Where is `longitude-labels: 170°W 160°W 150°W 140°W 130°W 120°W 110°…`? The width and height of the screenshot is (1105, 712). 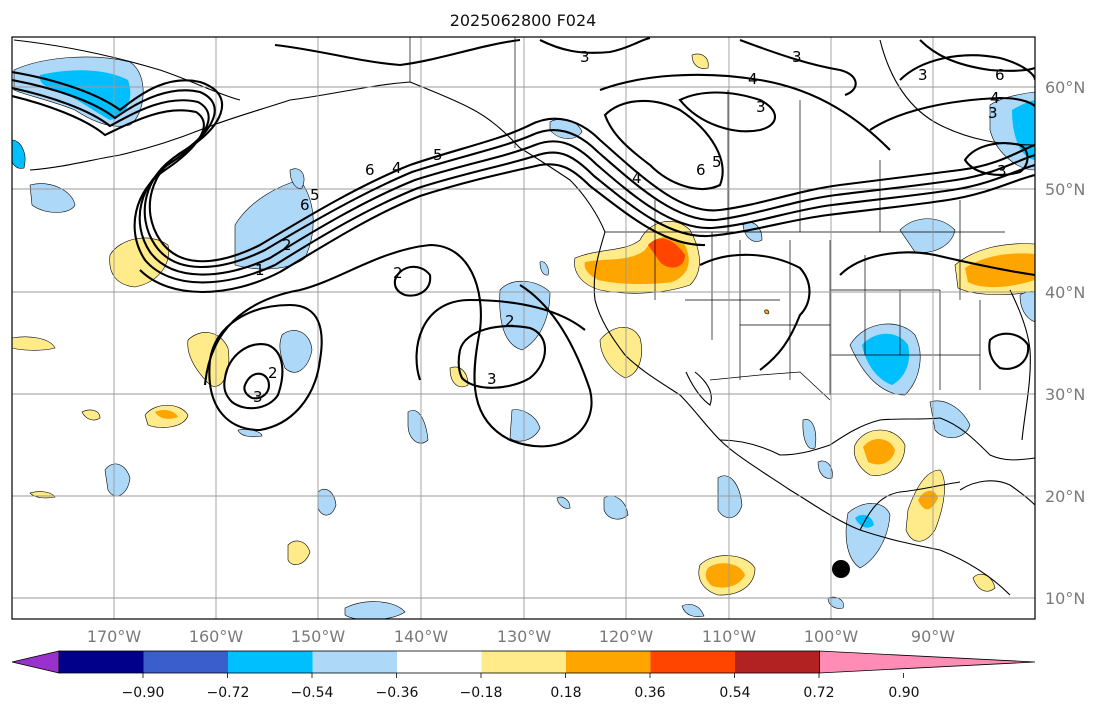
longitude-labels: 170°W 160°W 150°W 140°W 130°W 120°W 110°… is located at coordinates (521, 636).